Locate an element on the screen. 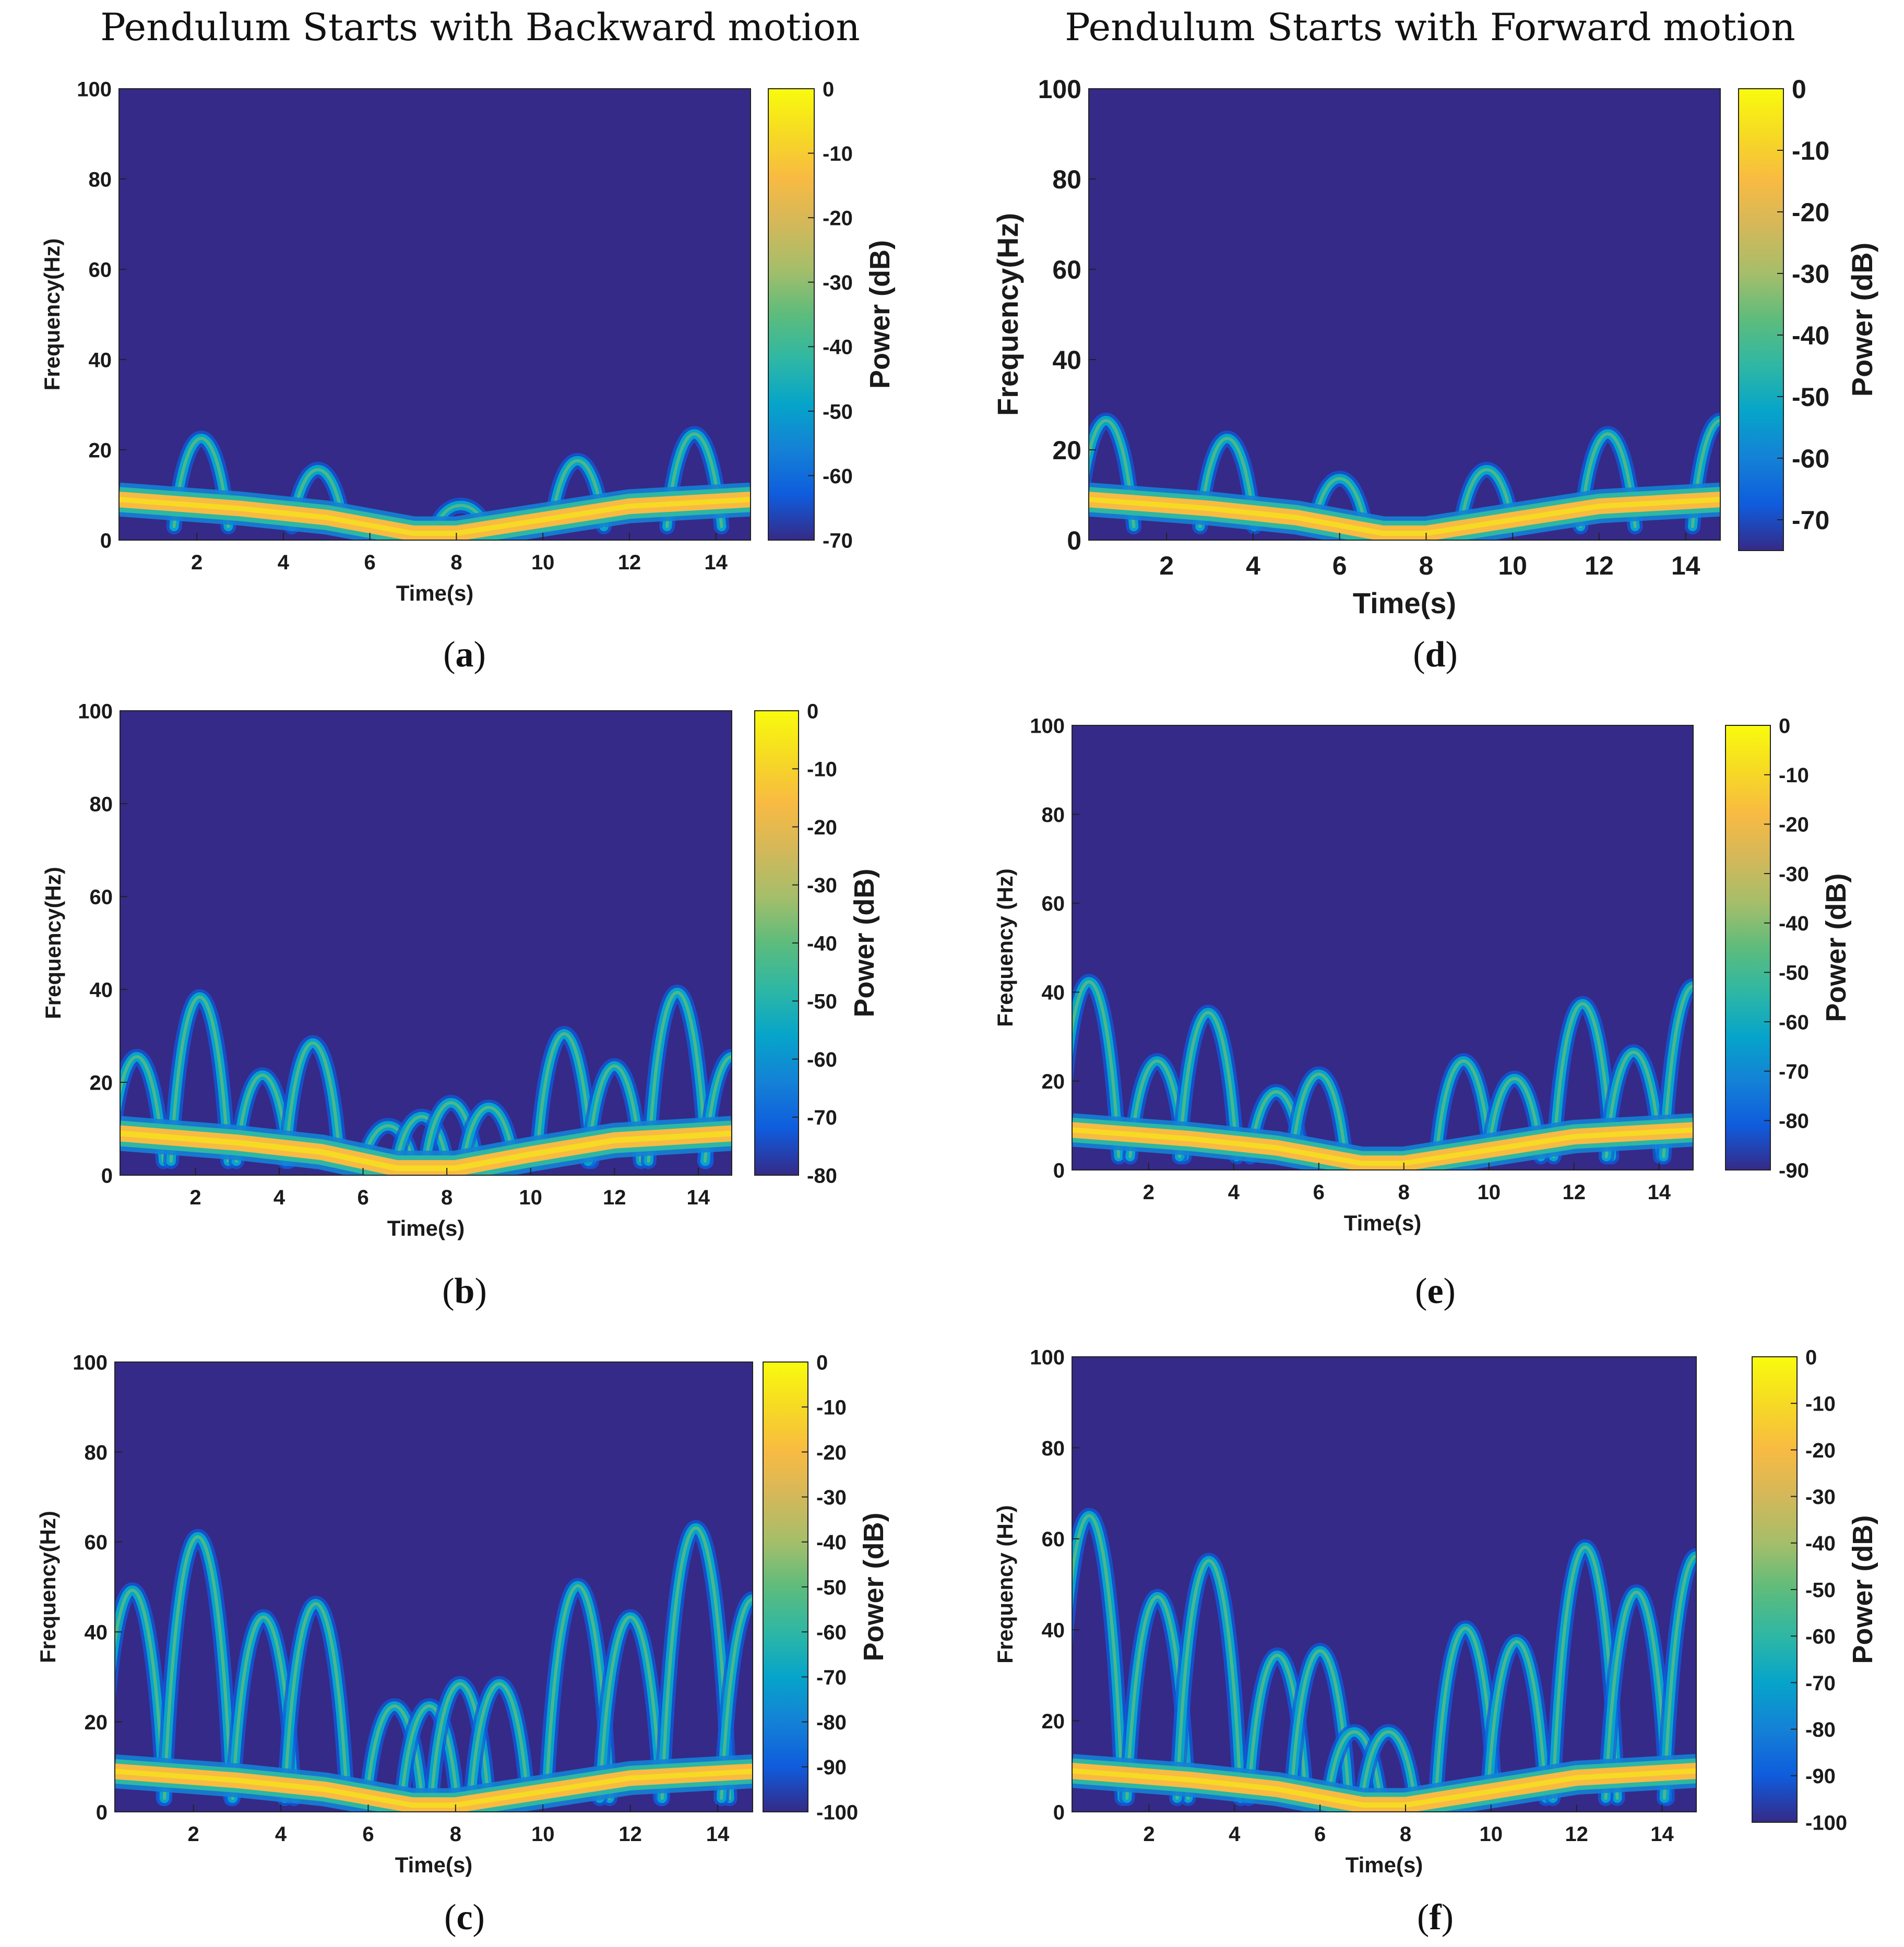 Image resolution: width=1904 pixels, height=1947 pixels. colorbar-tick-label: -100 is located at coordinates (1826, 1822).